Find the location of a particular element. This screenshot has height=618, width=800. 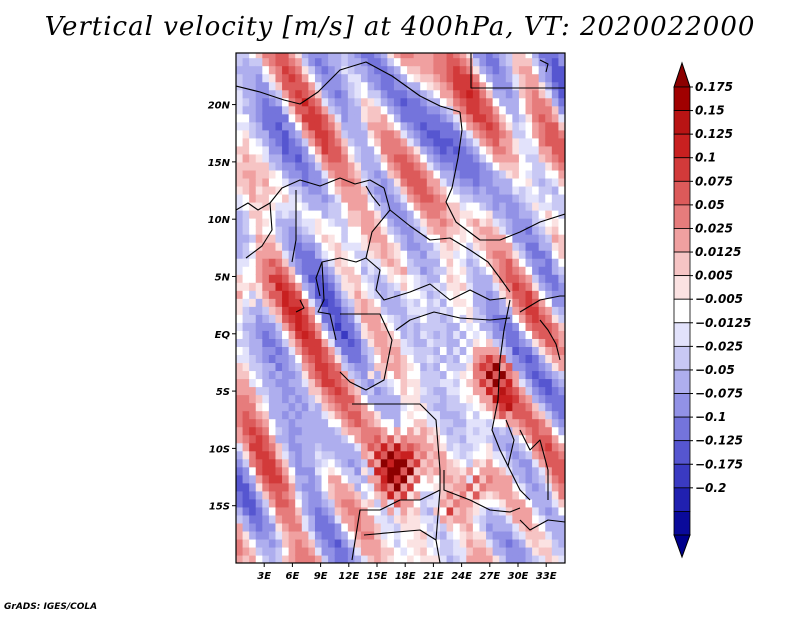

border-line is located at coordinates (534, 464).